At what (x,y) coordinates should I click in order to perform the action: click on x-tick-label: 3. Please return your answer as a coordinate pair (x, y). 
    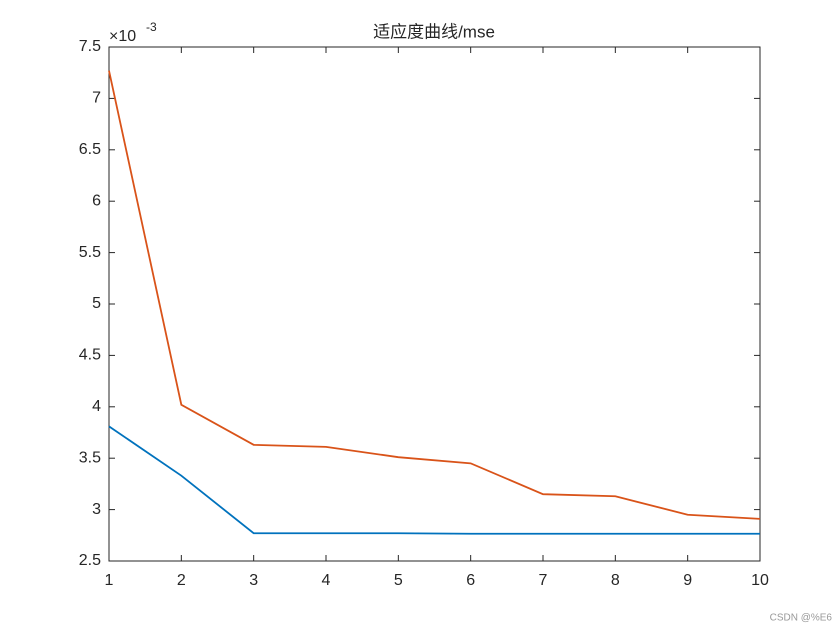
    Looking at the image, I should click on (253, 580).